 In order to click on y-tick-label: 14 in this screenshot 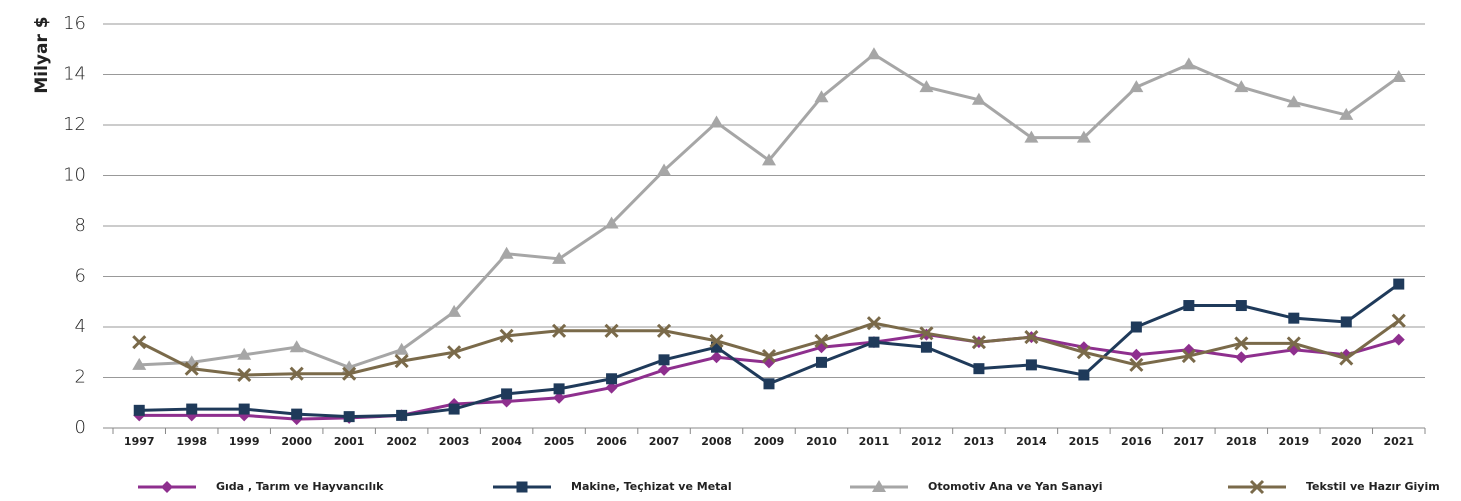, I will do `click(74, 74)`.